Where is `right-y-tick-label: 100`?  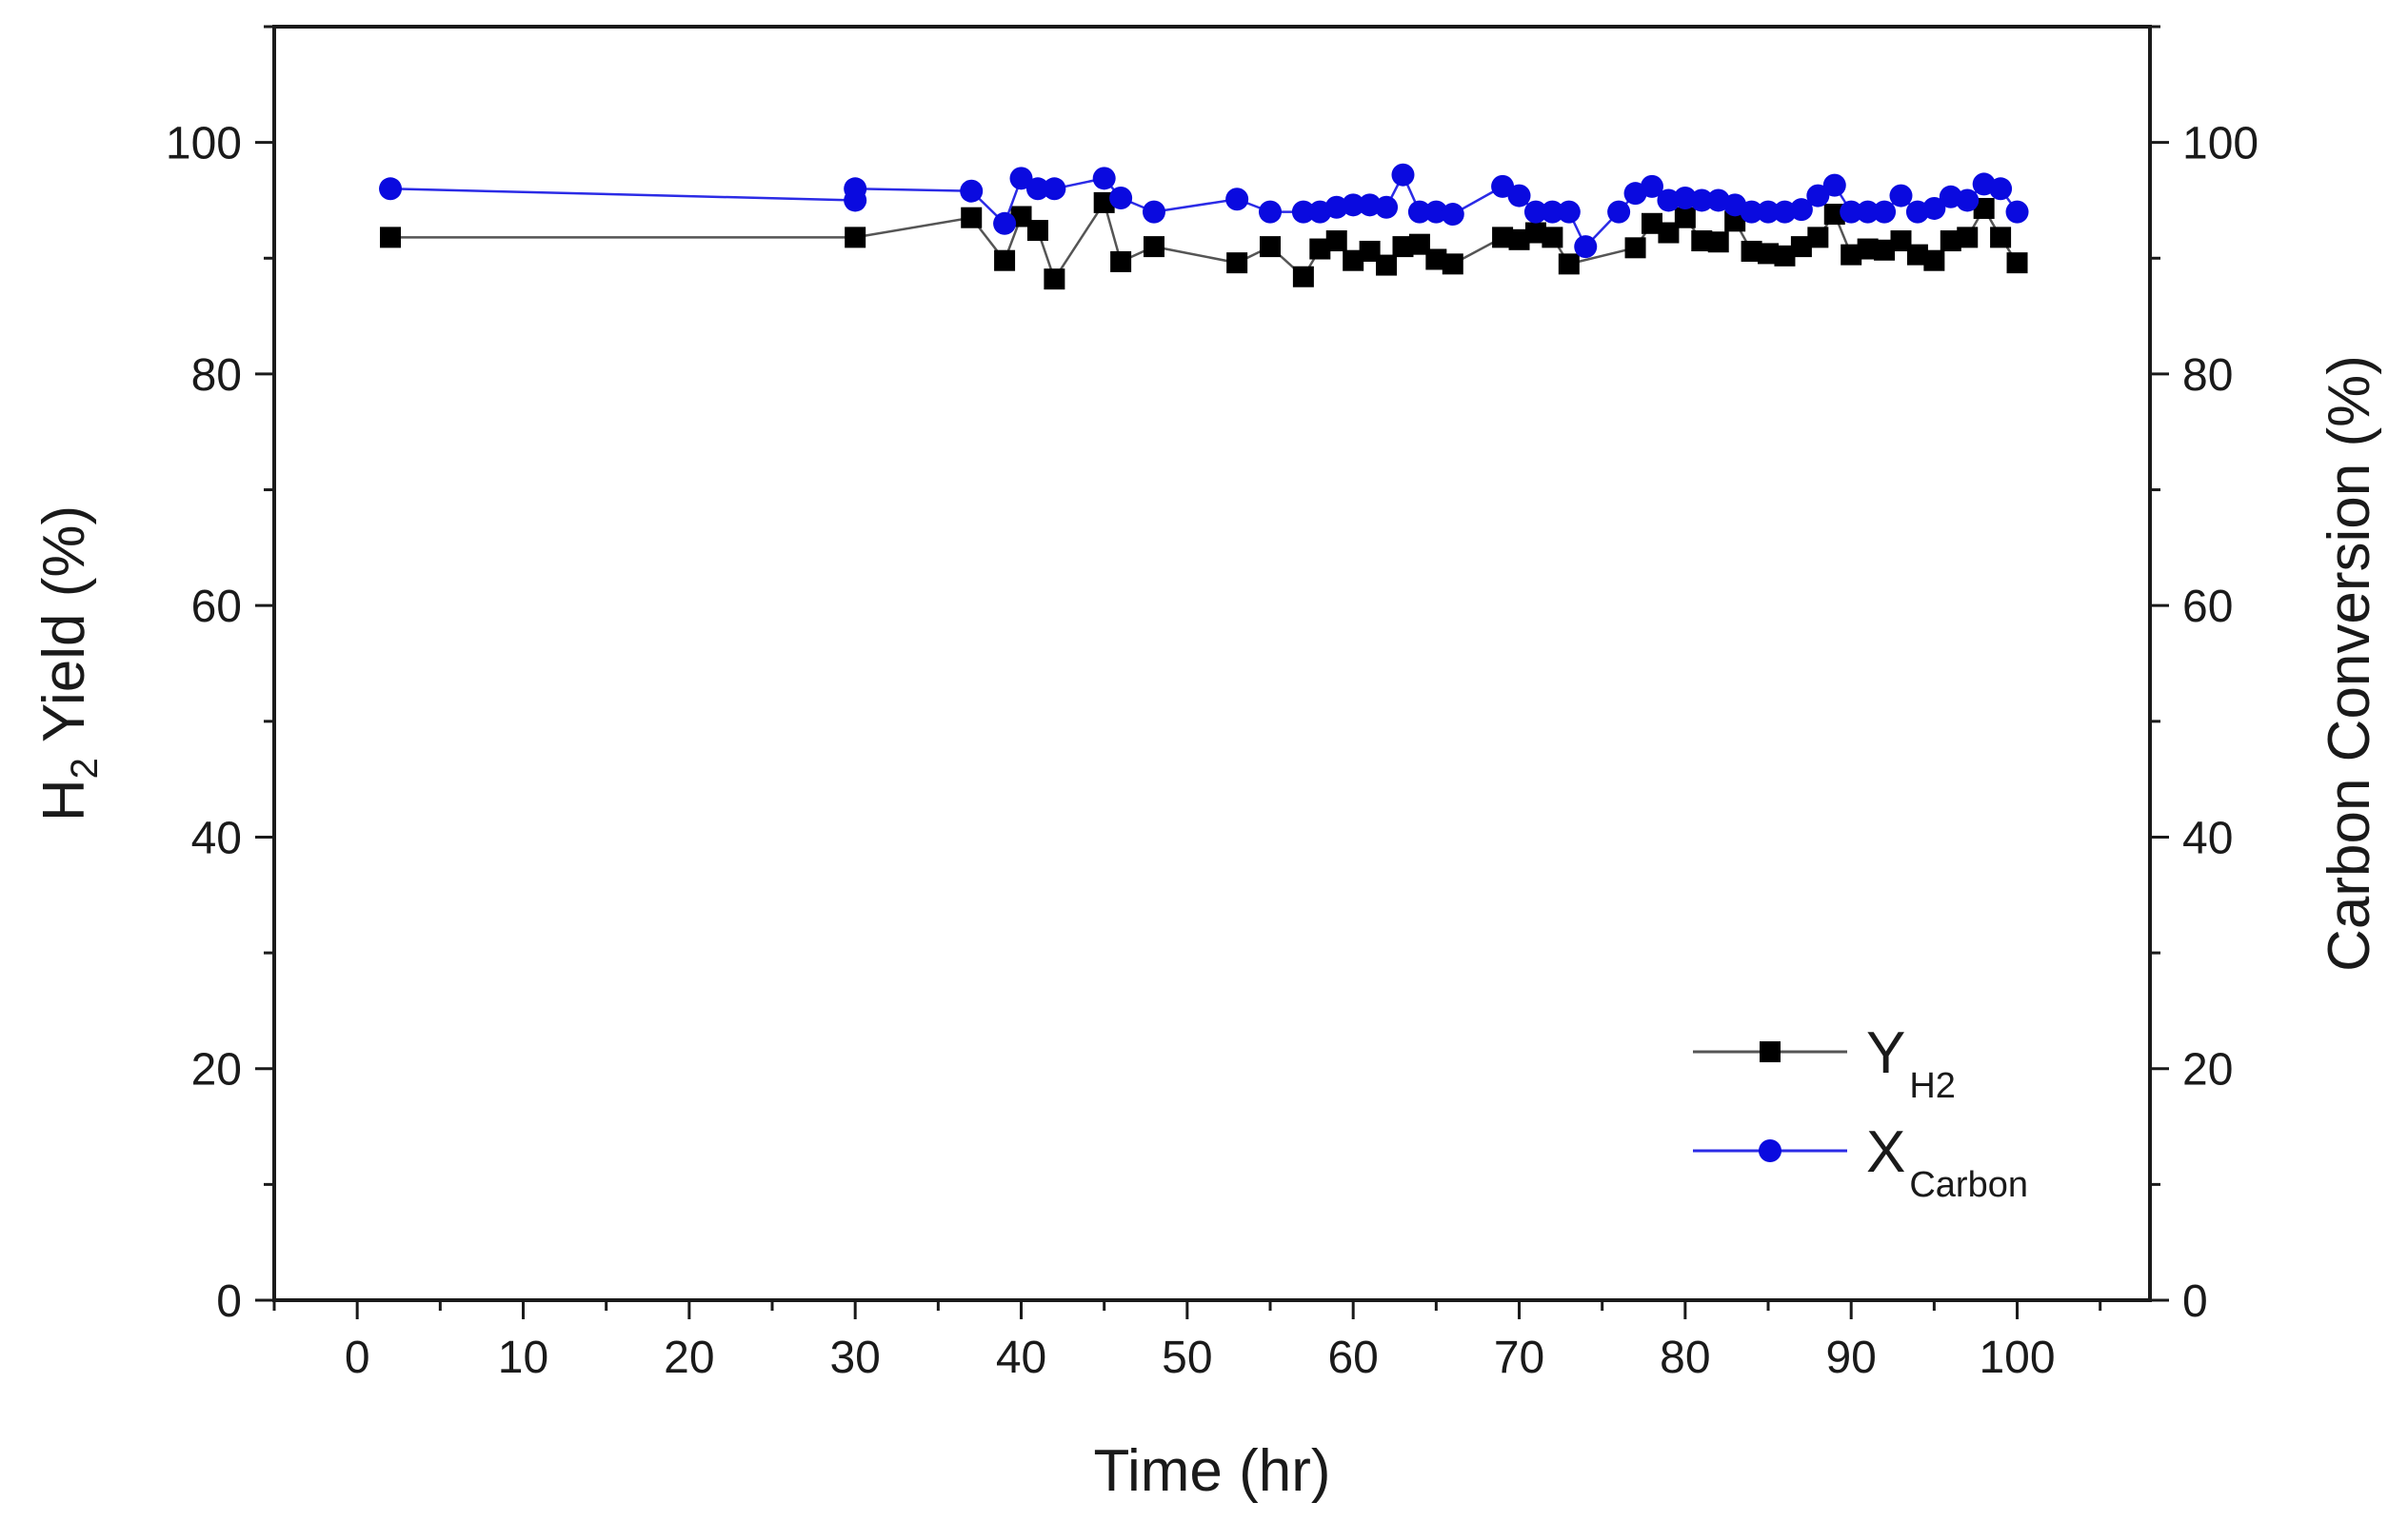 right-y-tick-label: 100 is located at coordinates (2220, 144).